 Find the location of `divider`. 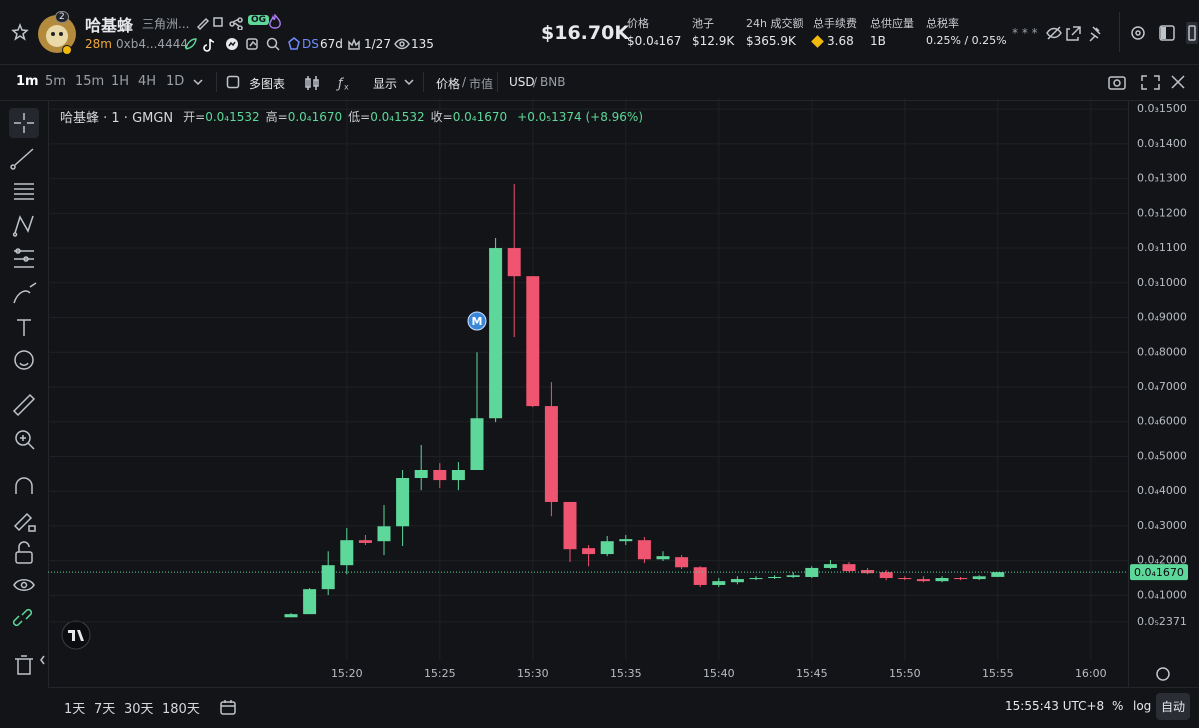

divider is located at coordinates (1119, 32).